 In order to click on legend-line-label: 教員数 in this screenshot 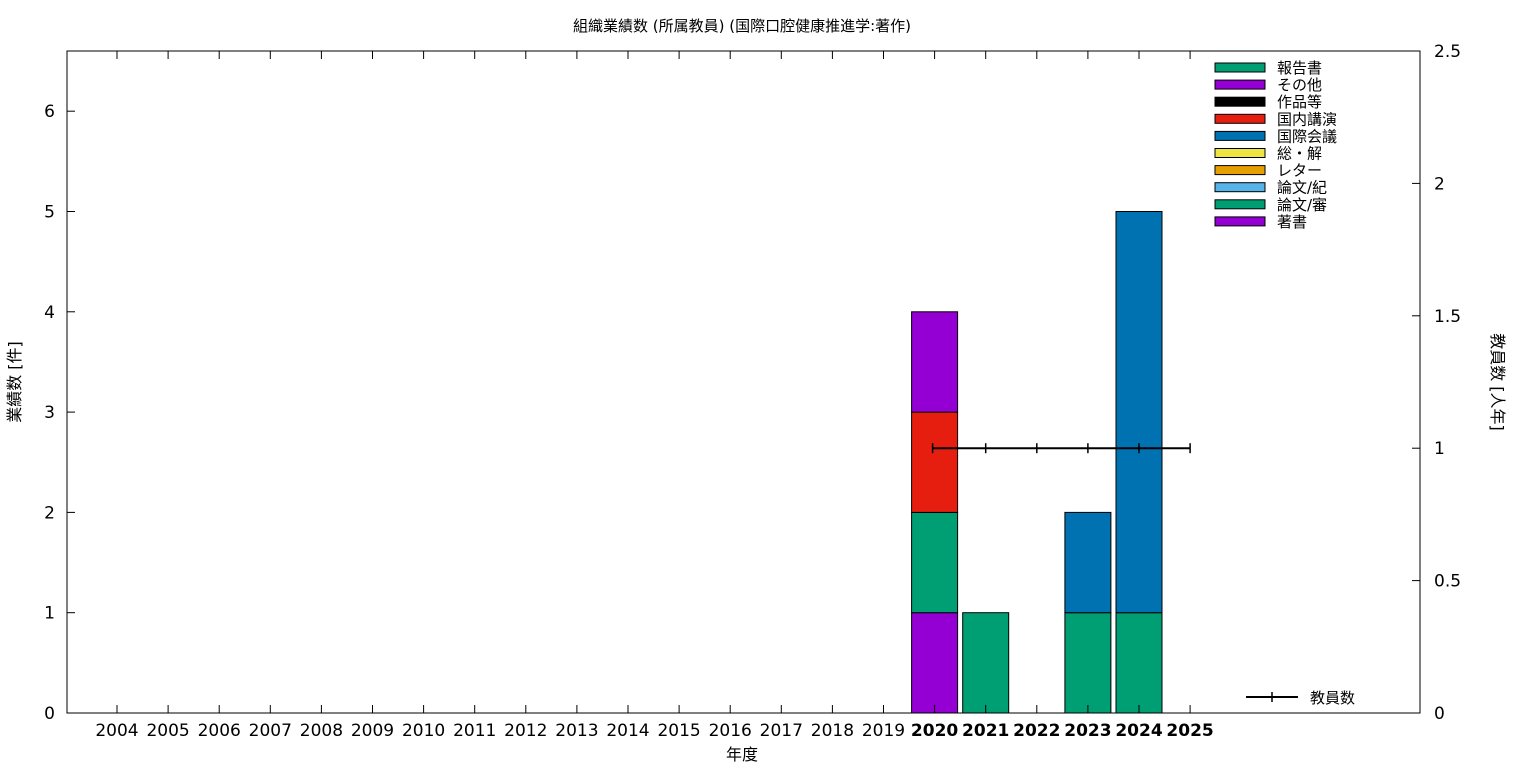, I will do `click(1332, 698)`.